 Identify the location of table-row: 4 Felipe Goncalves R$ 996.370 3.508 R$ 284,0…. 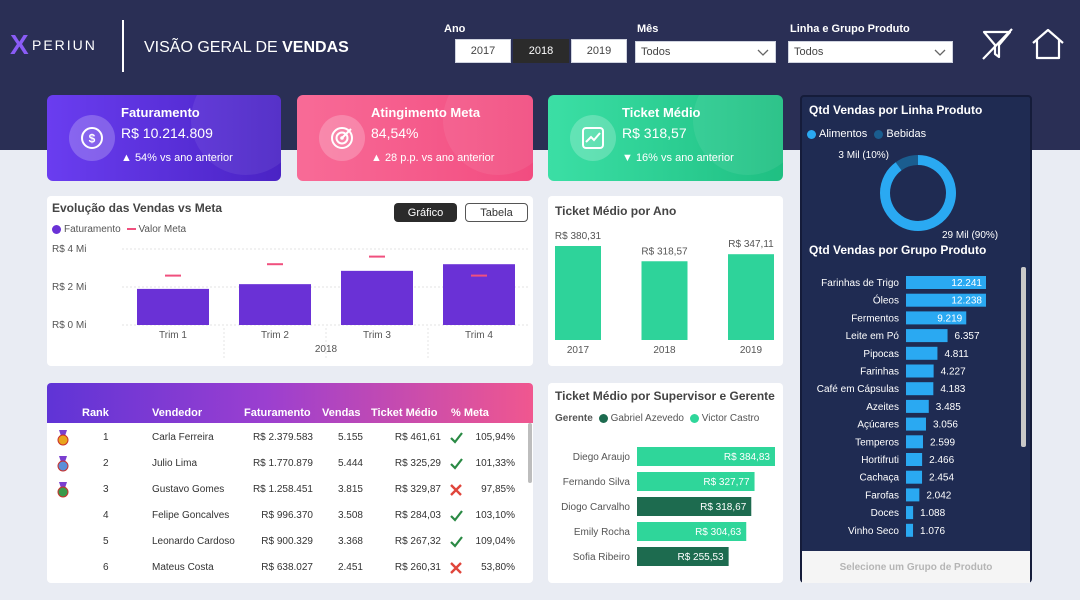
(287, 517).